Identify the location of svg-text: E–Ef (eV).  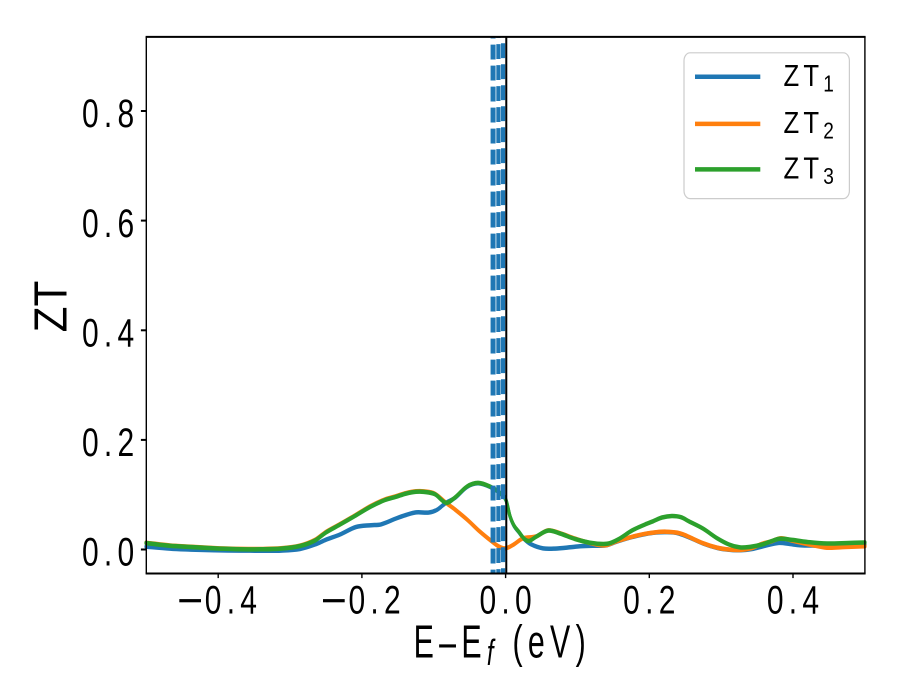
(502, 646).